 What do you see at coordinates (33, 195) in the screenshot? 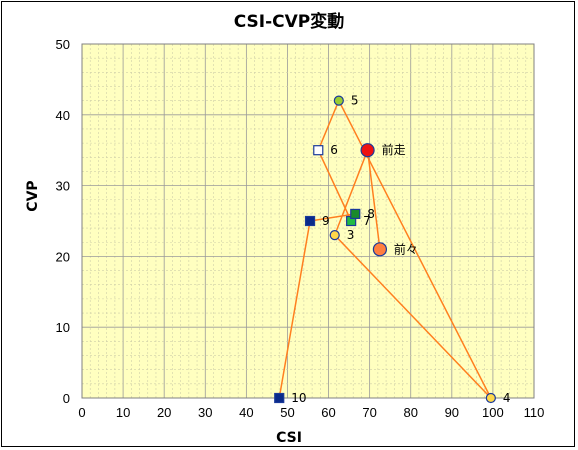
I see `y-axis-label: CVP` at bounding box center [33, 195].